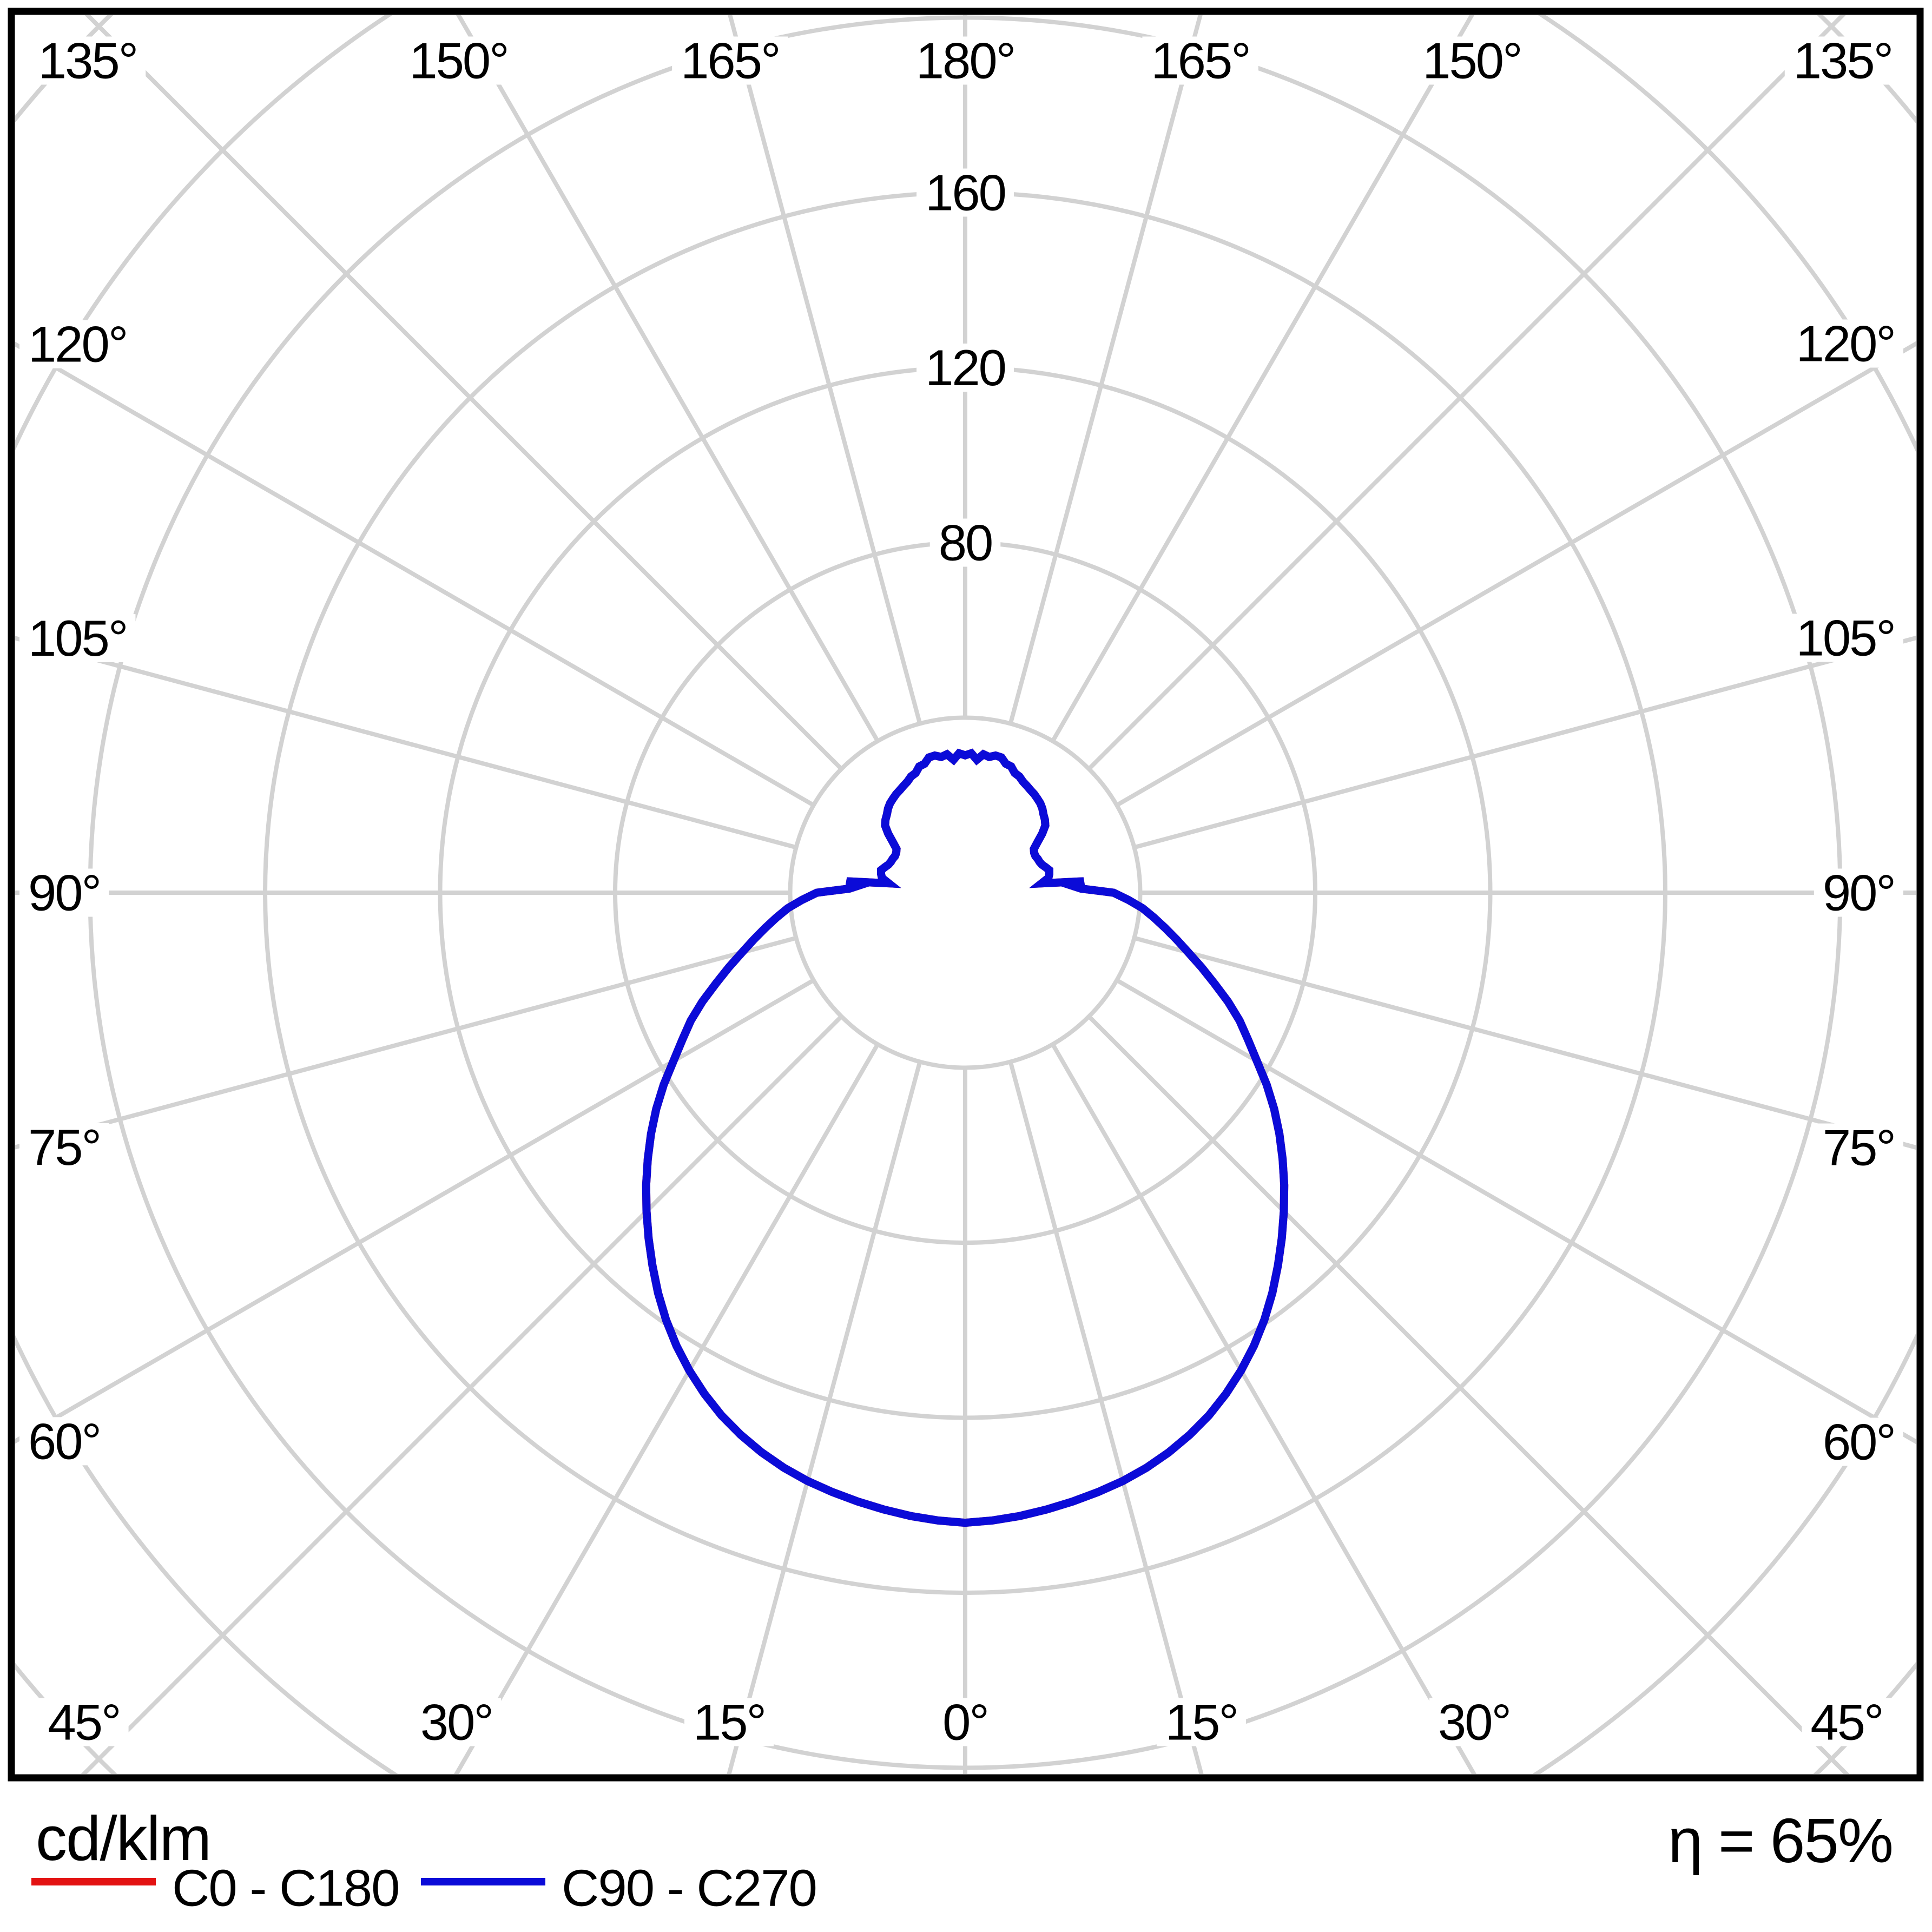 The image size is (1932, 1932). I want to click on angle-label-105-right: 105°, so click(1845, 638).